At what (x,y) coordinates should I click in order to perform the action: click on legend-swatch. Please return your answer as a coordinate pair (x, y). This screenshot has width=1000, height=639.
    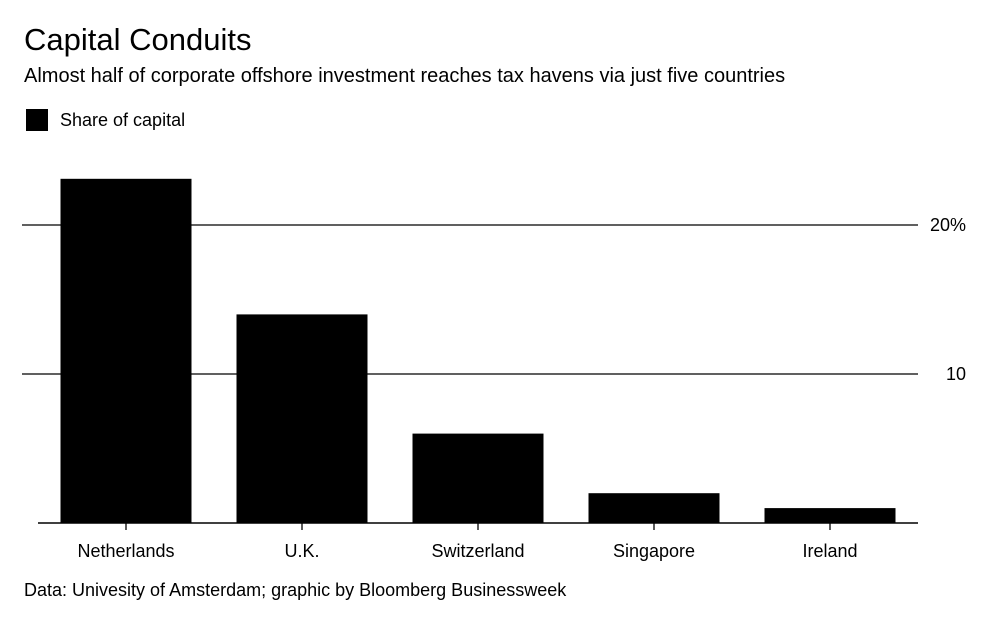
    Looking at the image, I should click on (37, 120).